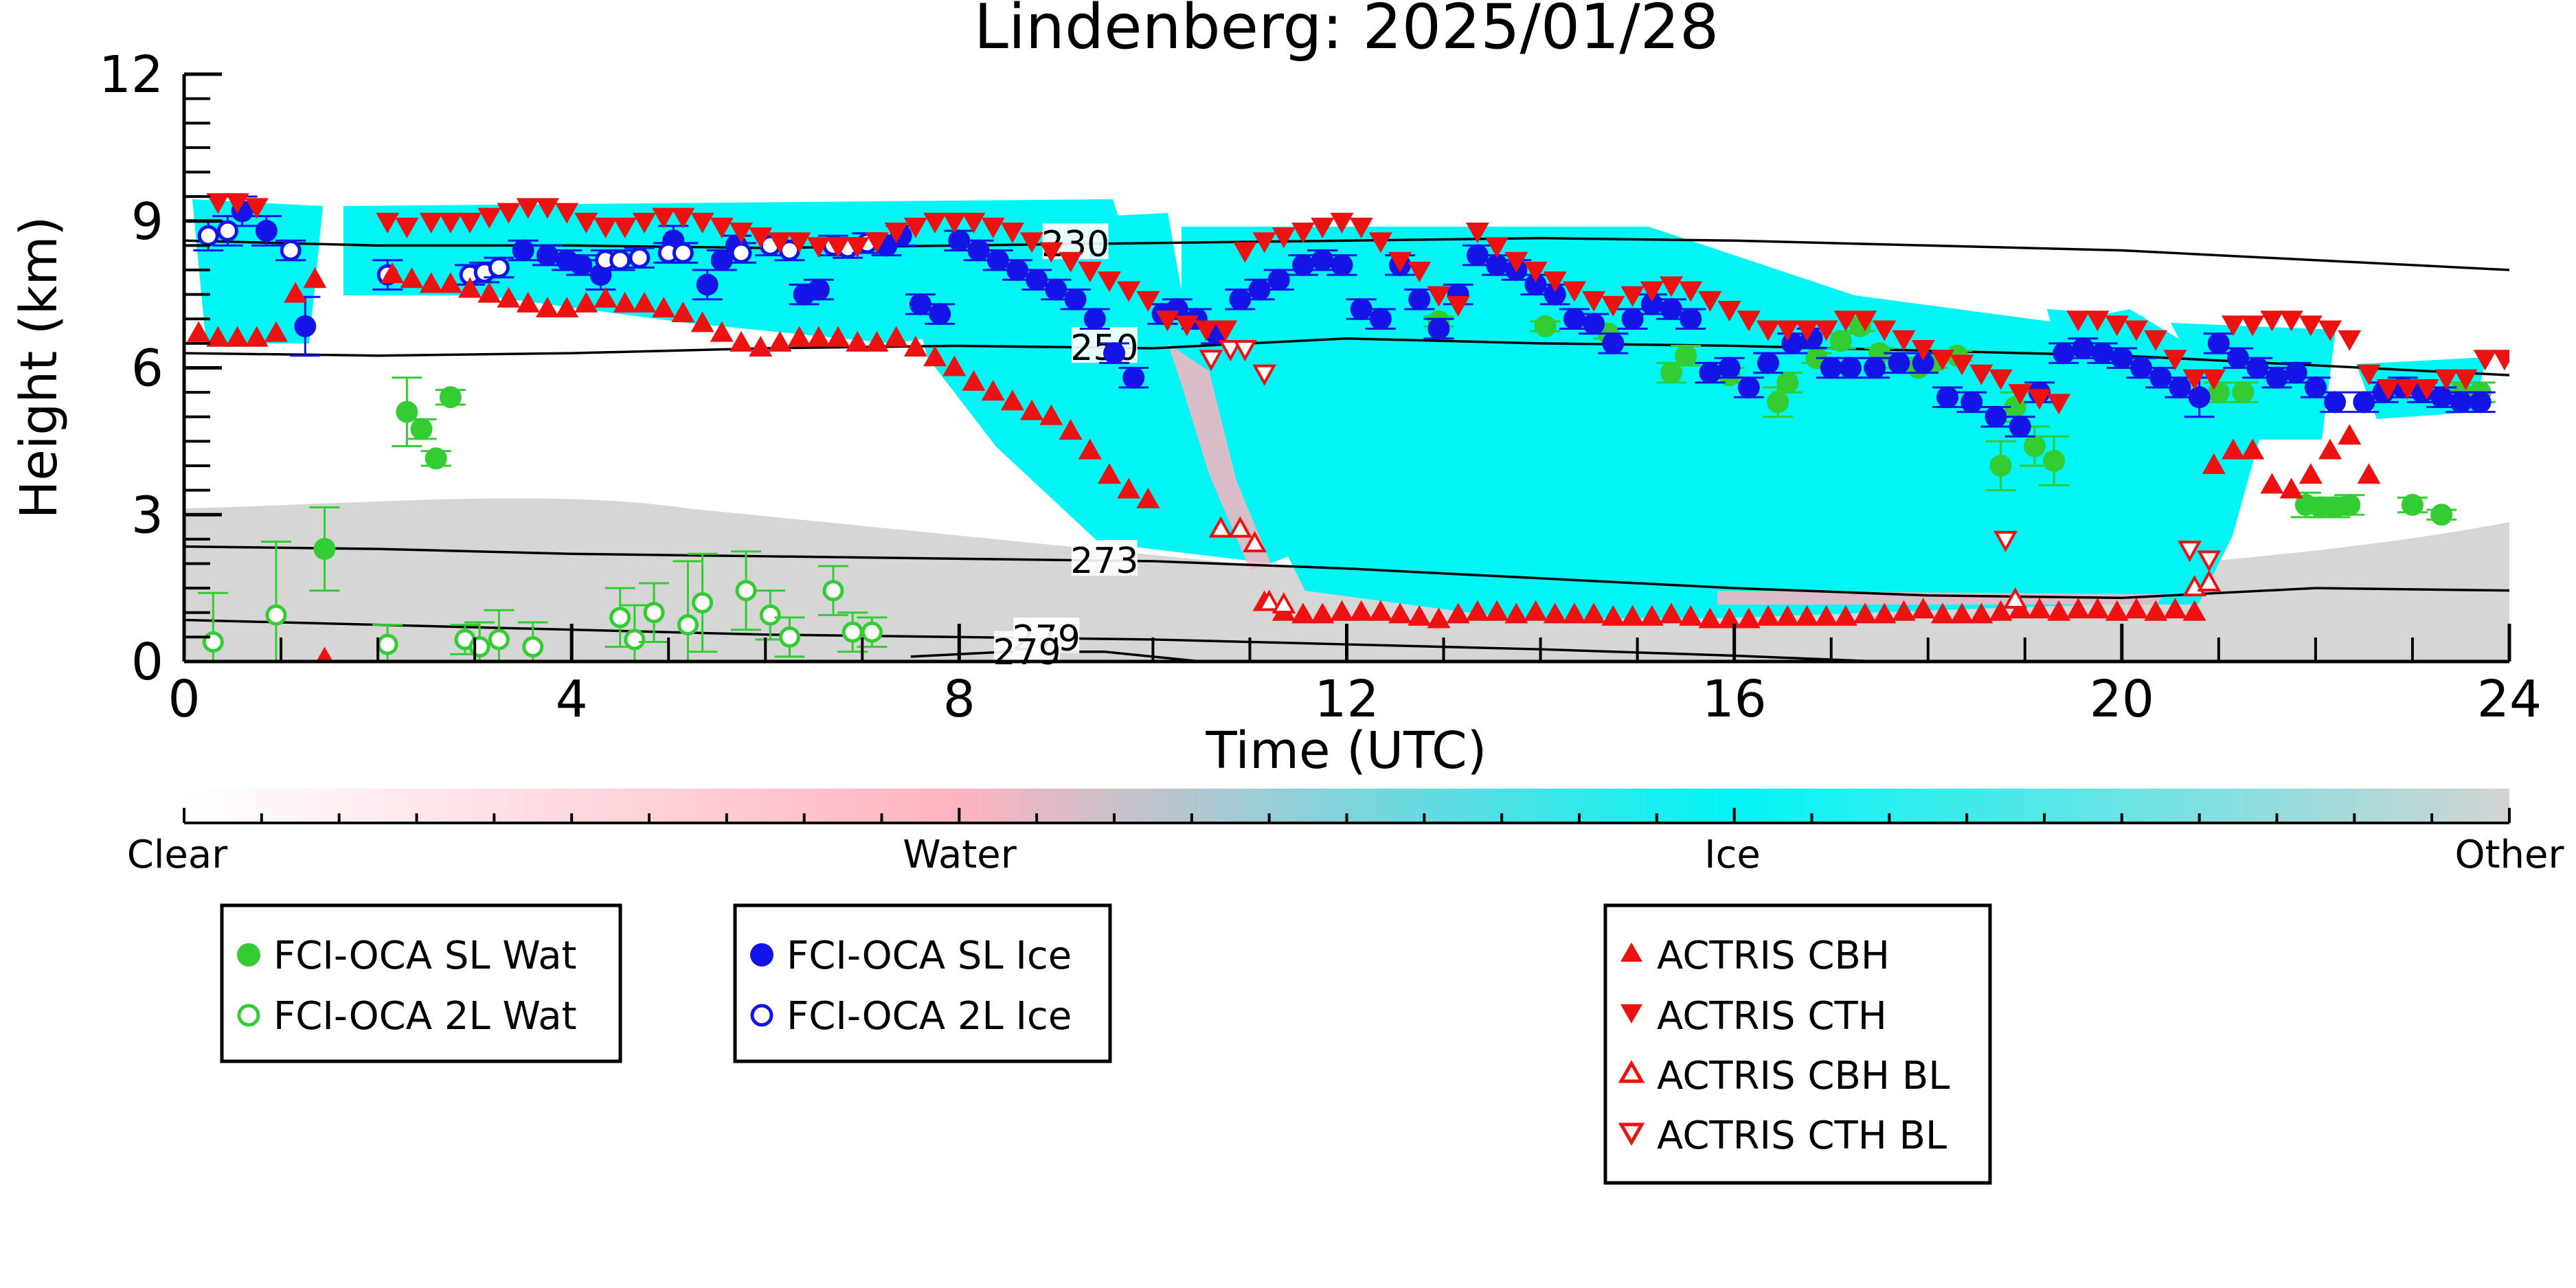 Image resolution: width=2576 pixels, height=1288 pixels. Describe the element at coordinates (1734, 699) in the screenshot. I see `x-tick-label: 16` at that location.